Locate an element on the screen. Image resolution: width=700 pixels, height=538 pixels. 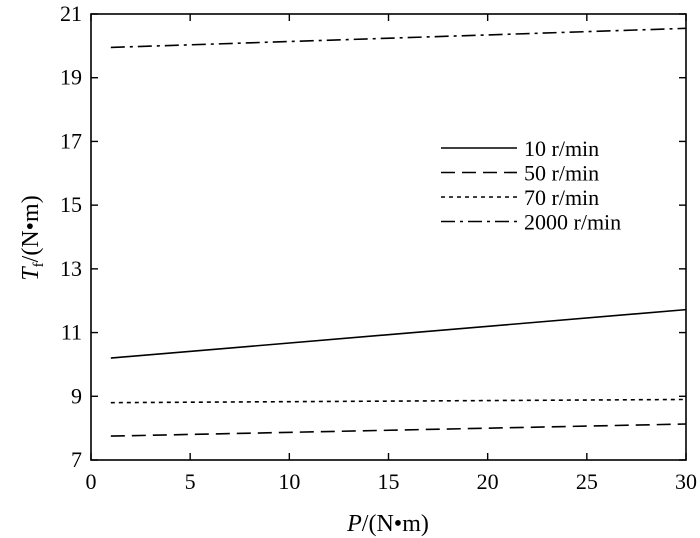
y-tick-label: 17 is located at coordinates (71, 140).